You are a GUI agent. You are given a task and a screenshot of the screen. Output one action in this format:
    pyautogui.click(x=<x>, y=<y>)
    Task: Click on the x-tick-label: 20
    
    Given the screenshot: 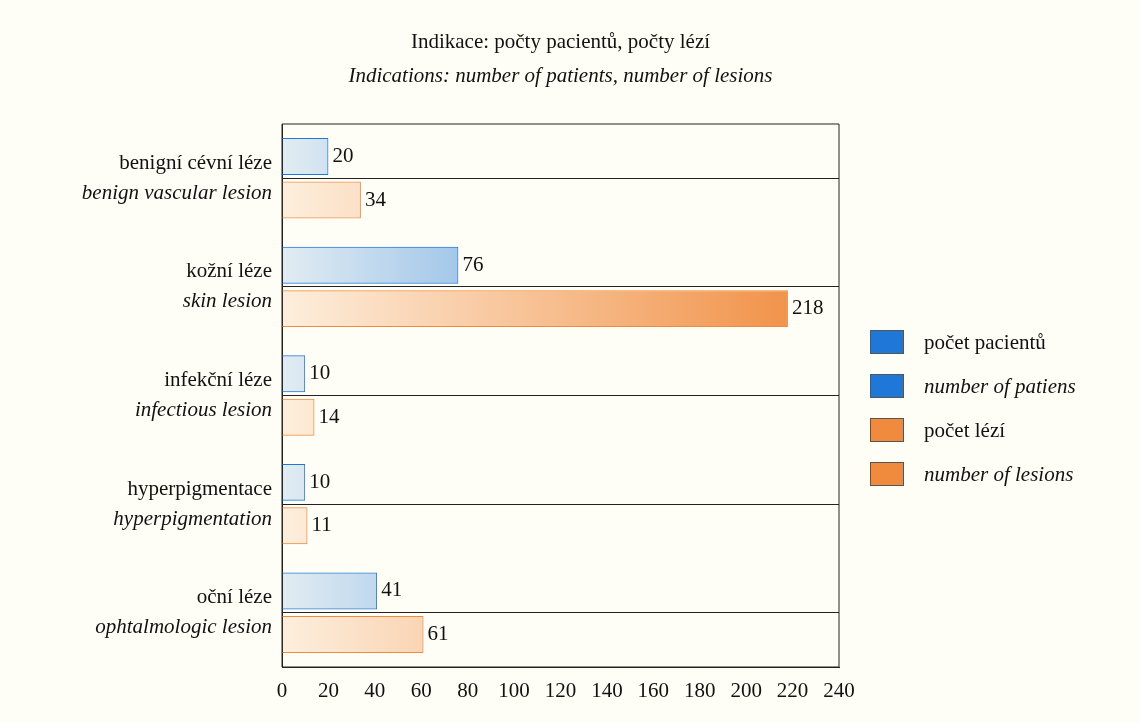 What is the action you would take?
    pyautogui.click(x=328, y=690)
    